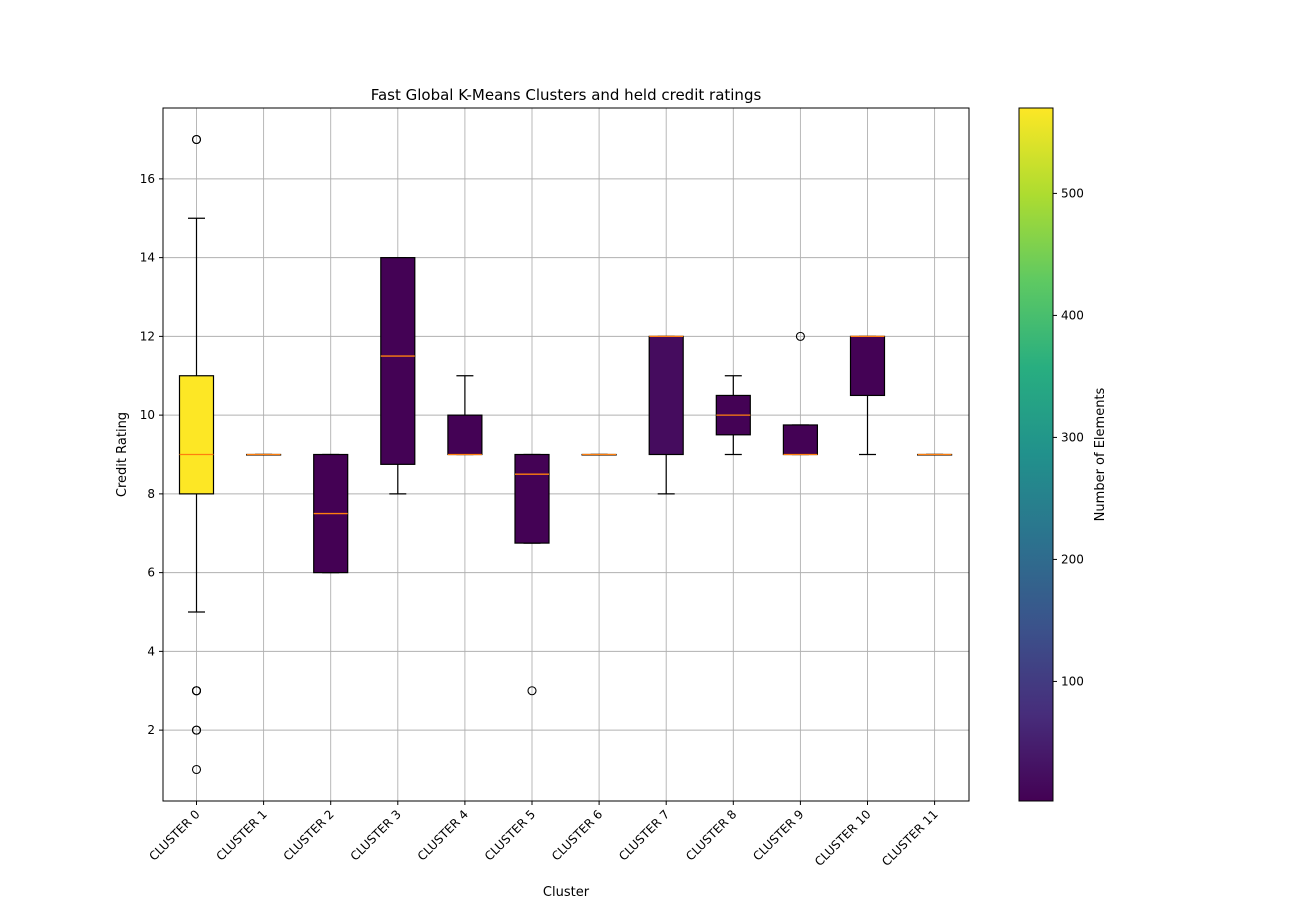  Describe the element at coordinates (151, 494) in the screenshot. I see `y-tick-label: 8` at that location.